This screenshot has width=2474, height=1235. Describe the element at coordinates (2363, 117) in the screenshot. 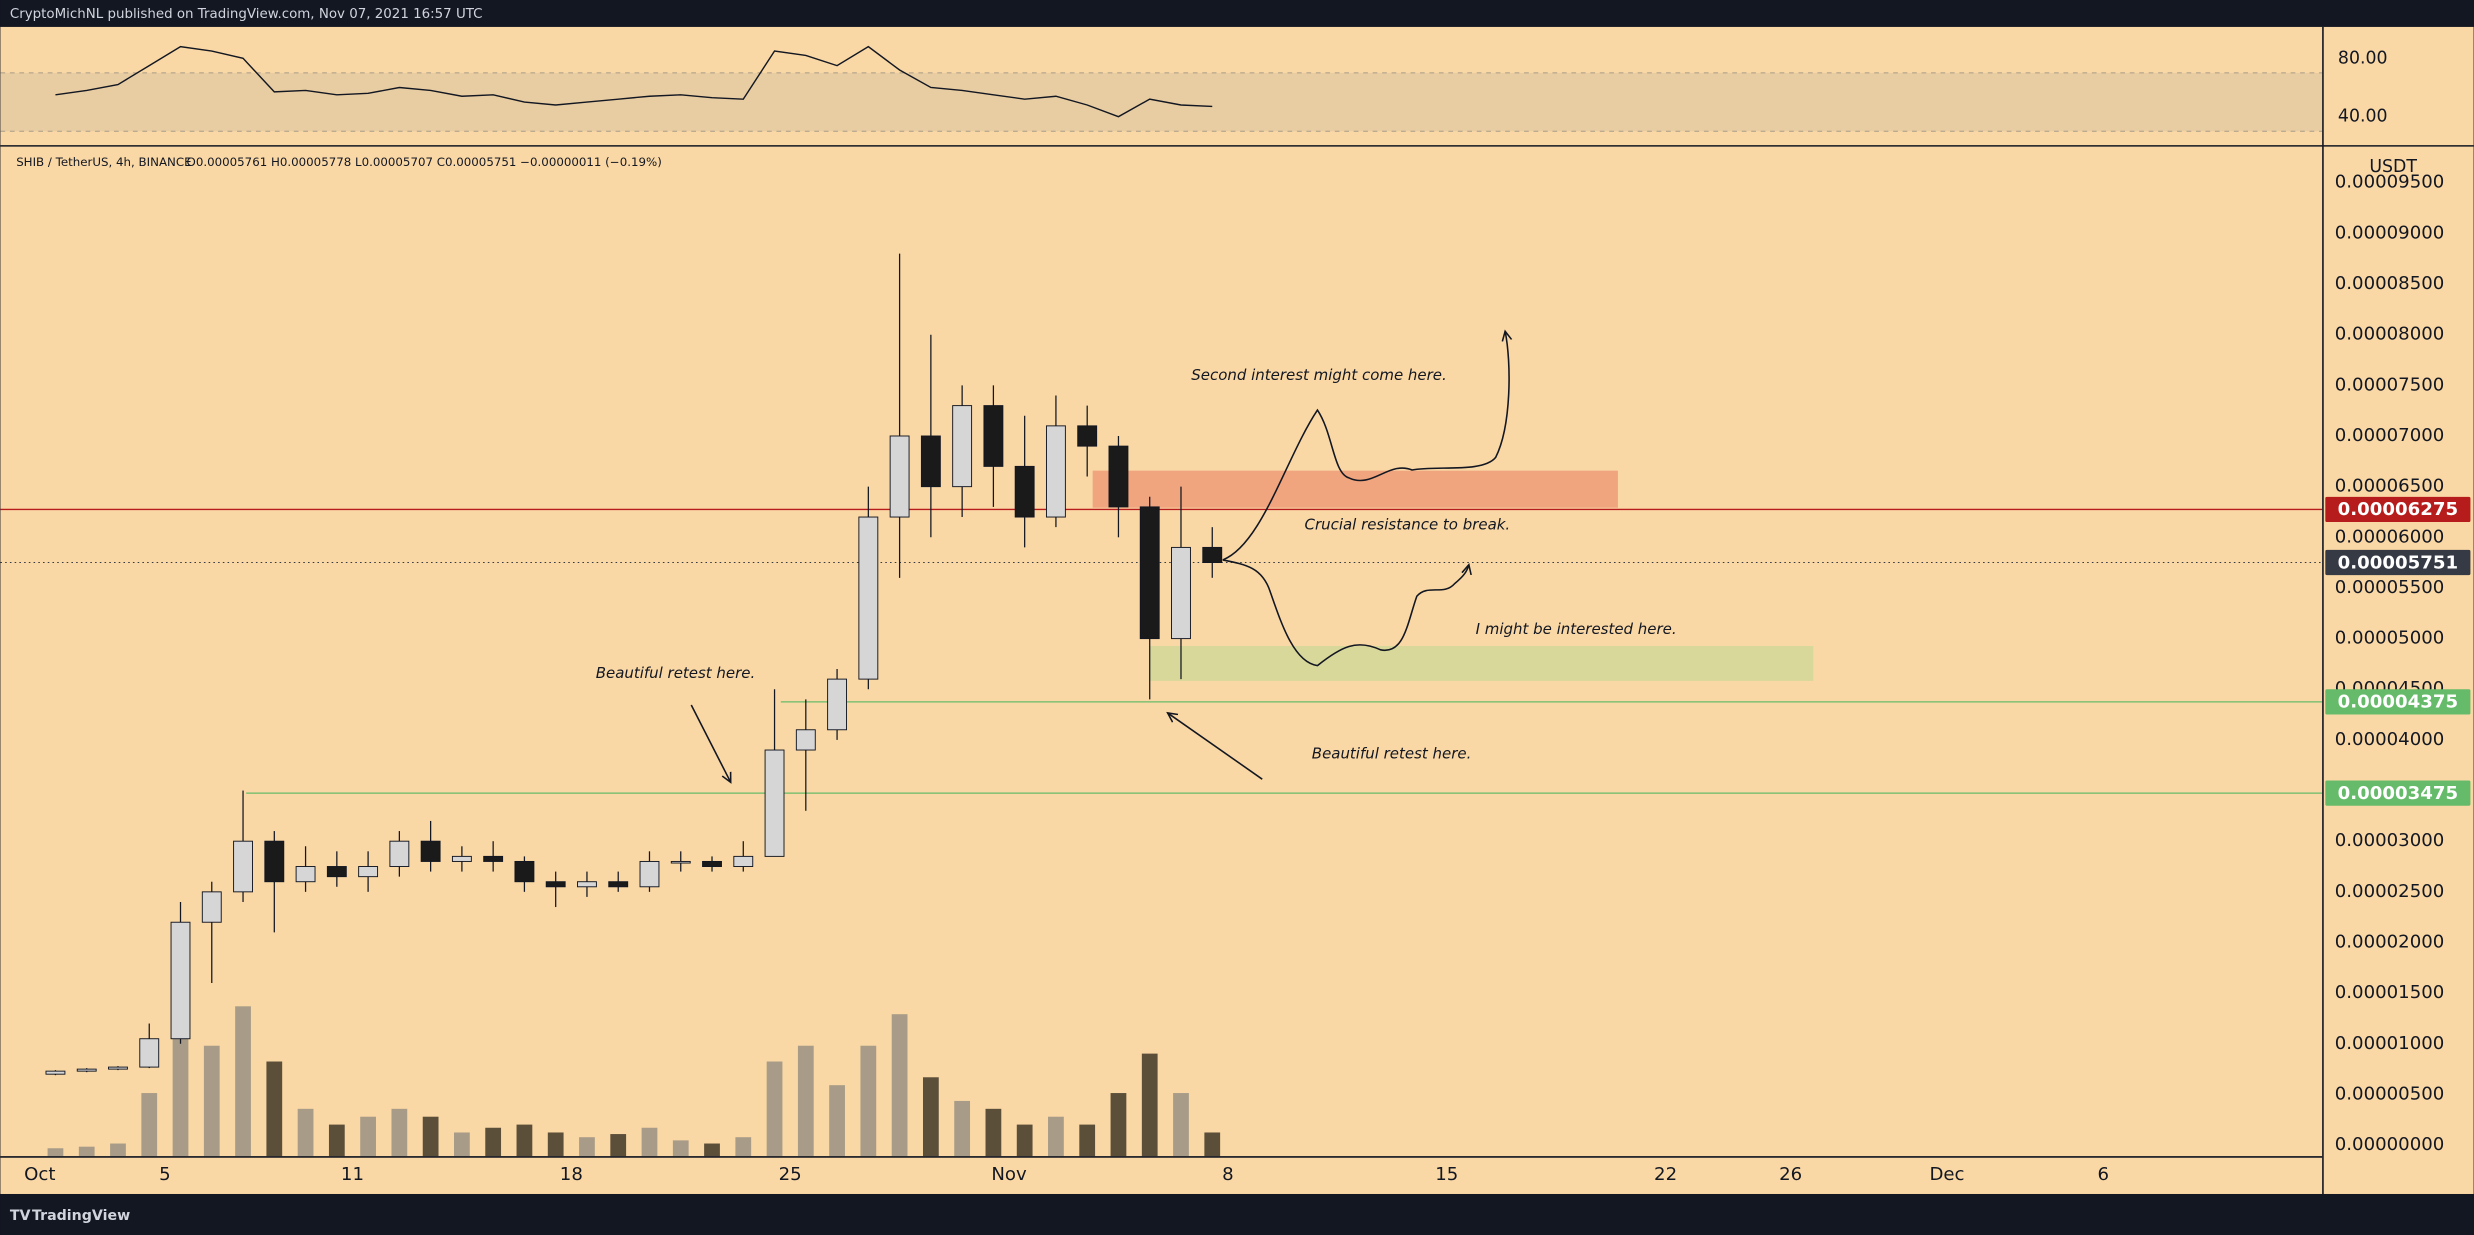

I see `rsi-tick-label: 40.00` at that location.